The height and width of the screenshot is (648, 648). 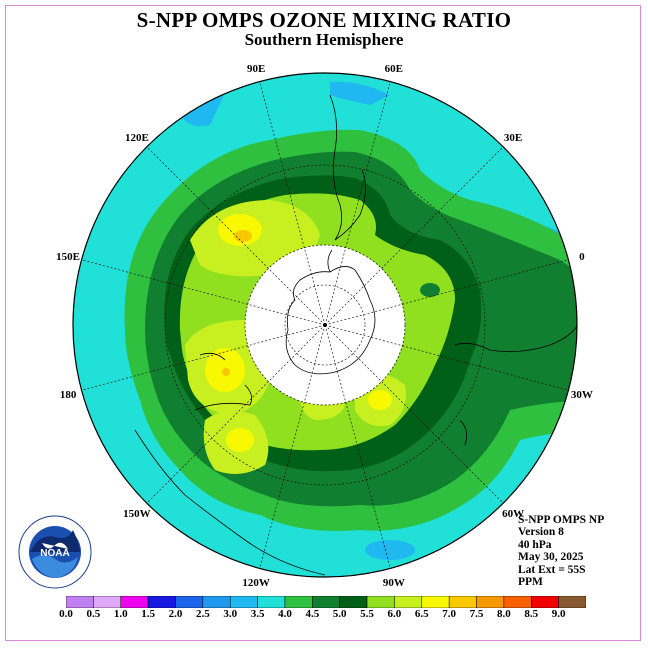 What do you see at coordinates (561, 520) in the screenshot?
I see `info-instrument: S-NPP OMPS NP` at bounding box center [561, 520].